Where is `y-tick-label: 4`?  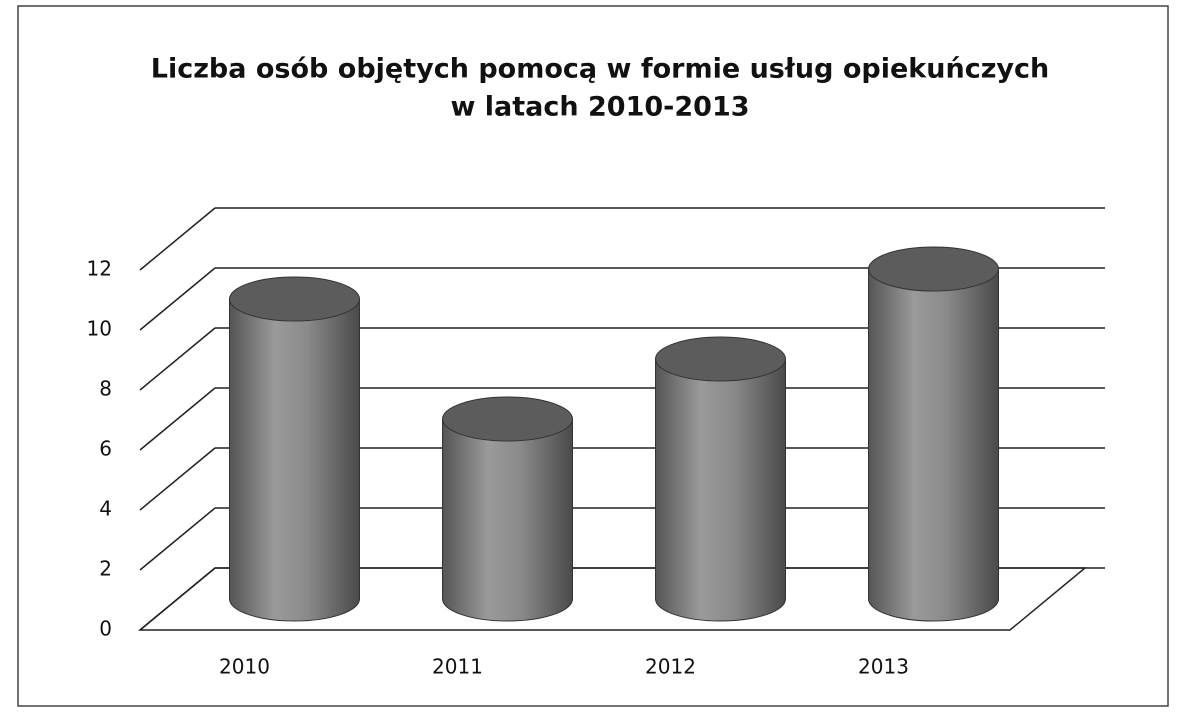 y-tick-label: 4 is located at coordinates (105, 509).